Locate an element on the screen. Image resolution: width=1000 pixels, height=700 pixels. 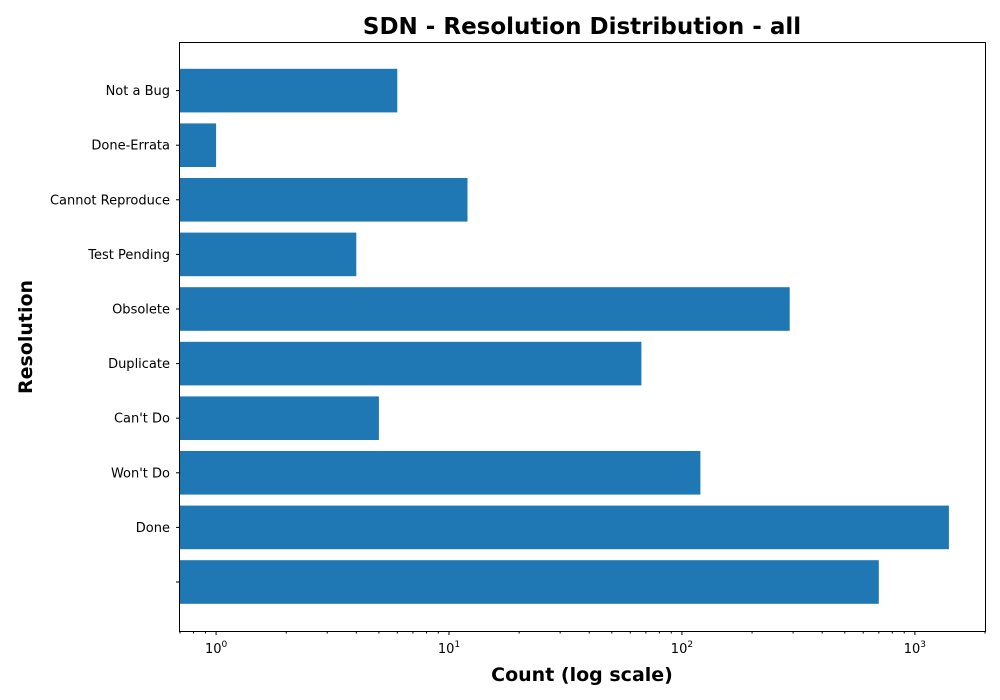
x-tick-exponent: 2 is located at coordinates (690, 645).